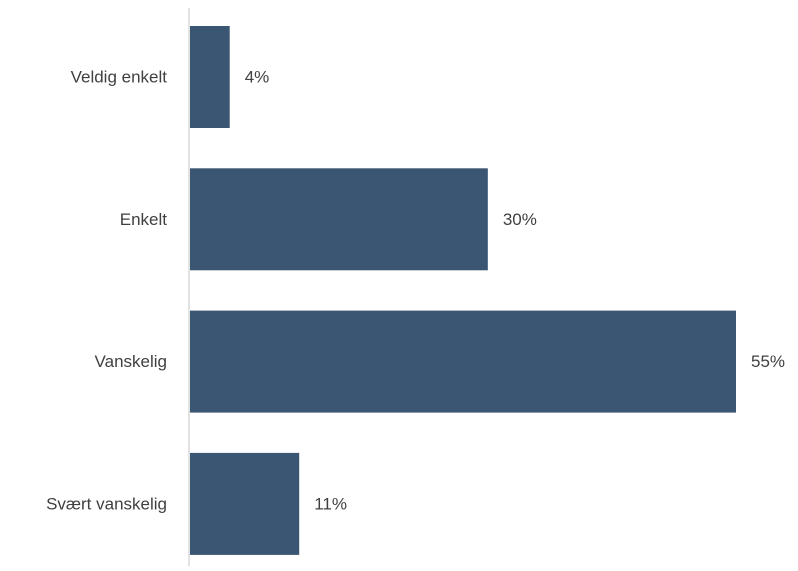 The width and height of the screenshot is (798, 571). What do you see at coordinates (210, 77) in the screenshot?
I see `bar-veldig-enkelt` at bounding box center [210, 77].